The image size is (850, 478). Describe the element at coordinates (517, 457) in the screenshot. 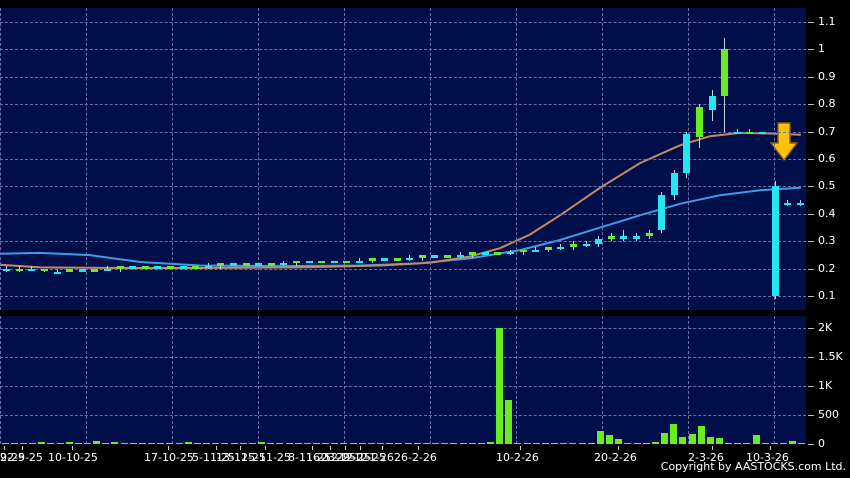

I see `x-axis-label: 10-2-26` at that location.